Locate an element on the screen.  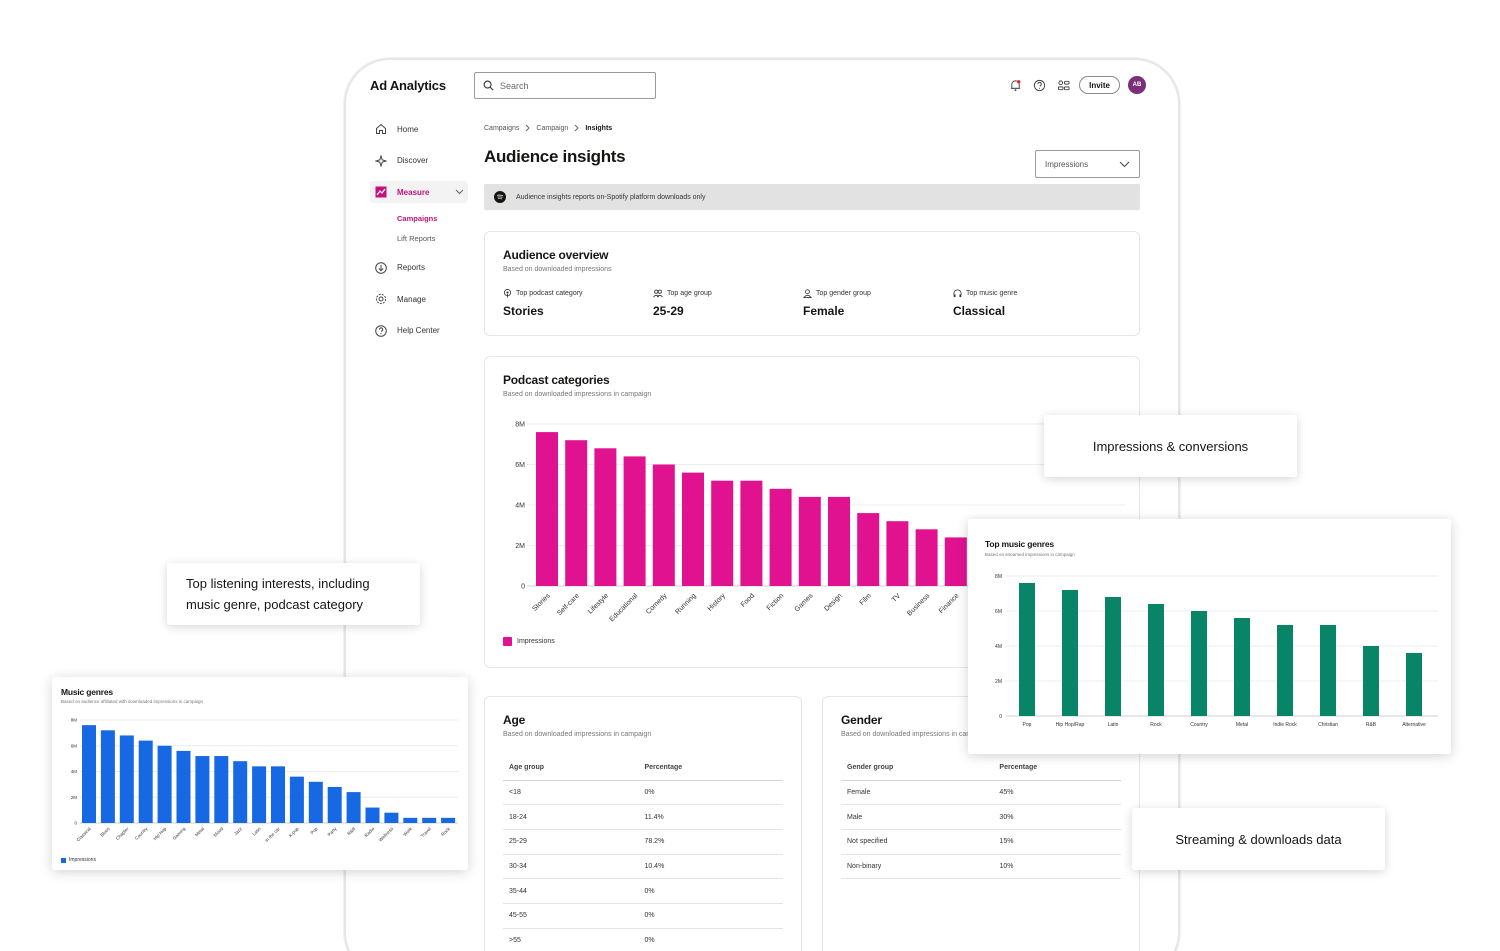
metric-select-value: Impressions is located at coordinates (1067, 164).